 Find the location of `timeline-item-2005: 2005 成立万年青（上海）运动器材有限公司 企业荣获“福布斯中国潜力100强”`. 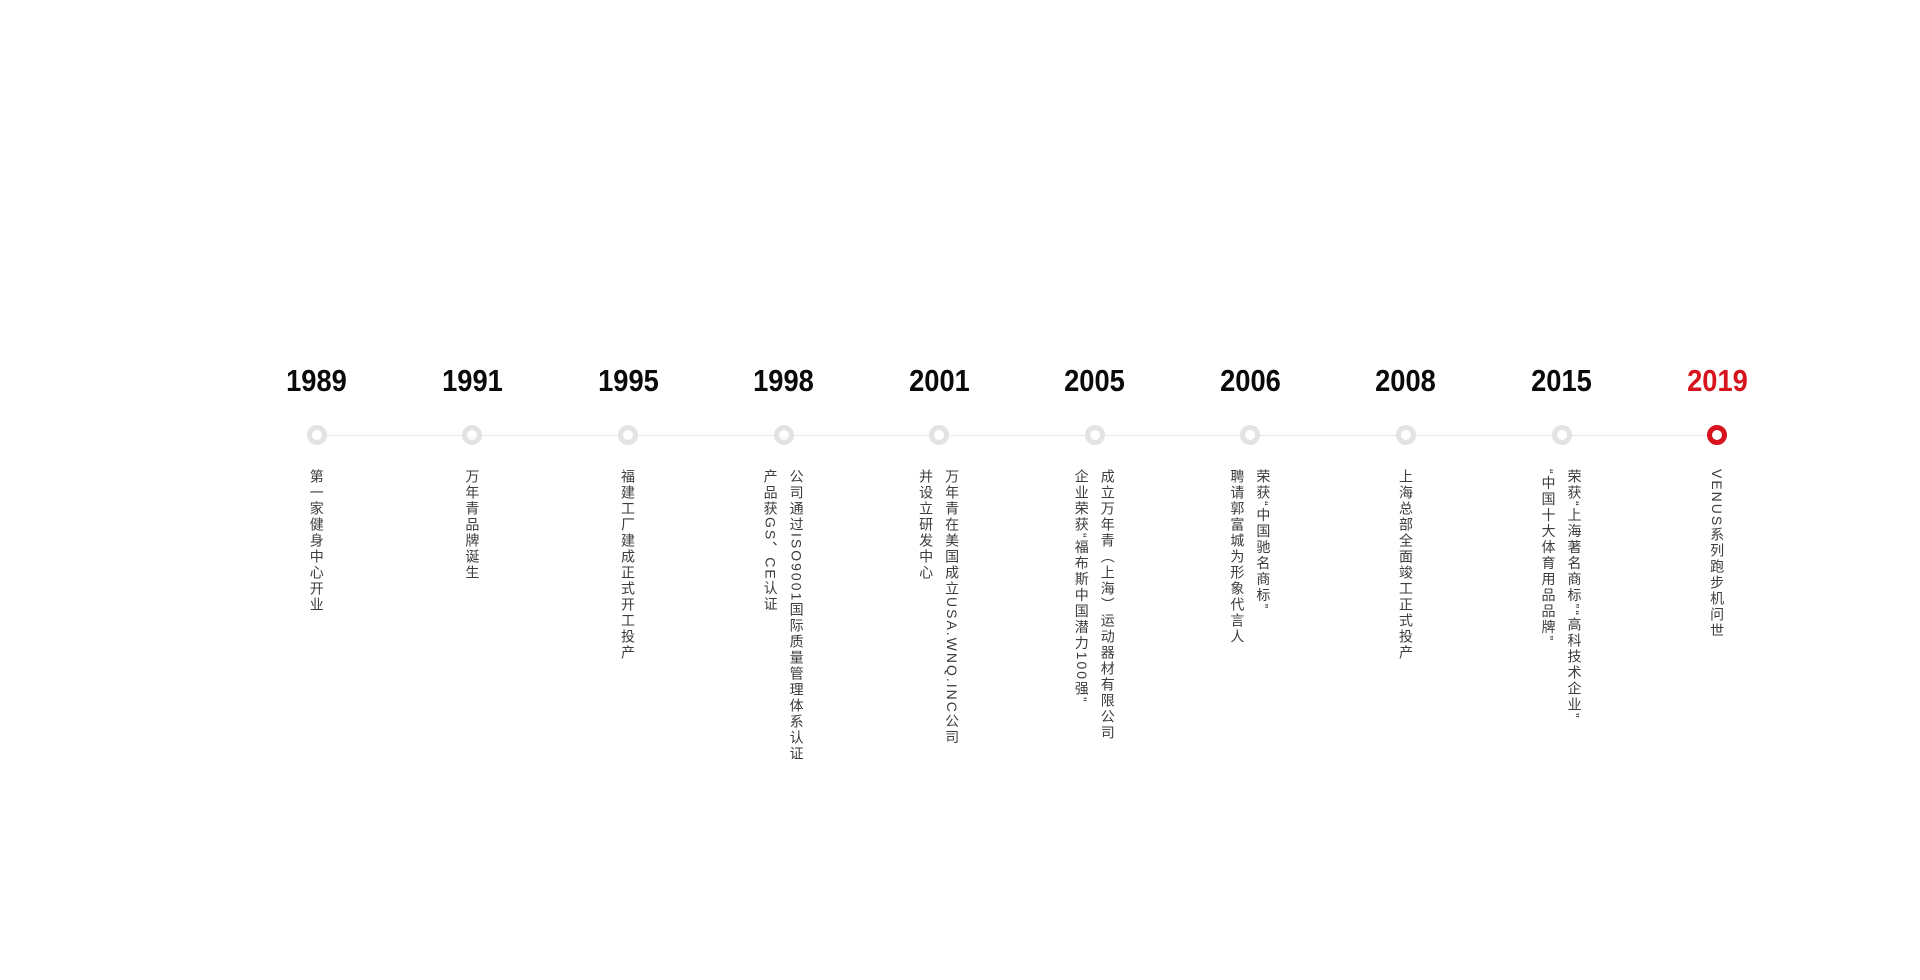

timeline-item-2005: 2005 成立万年青（上海）运动器材有限公司 企业荣获“福布斯中国潜力100强” is located at coordinates (1095, 566).